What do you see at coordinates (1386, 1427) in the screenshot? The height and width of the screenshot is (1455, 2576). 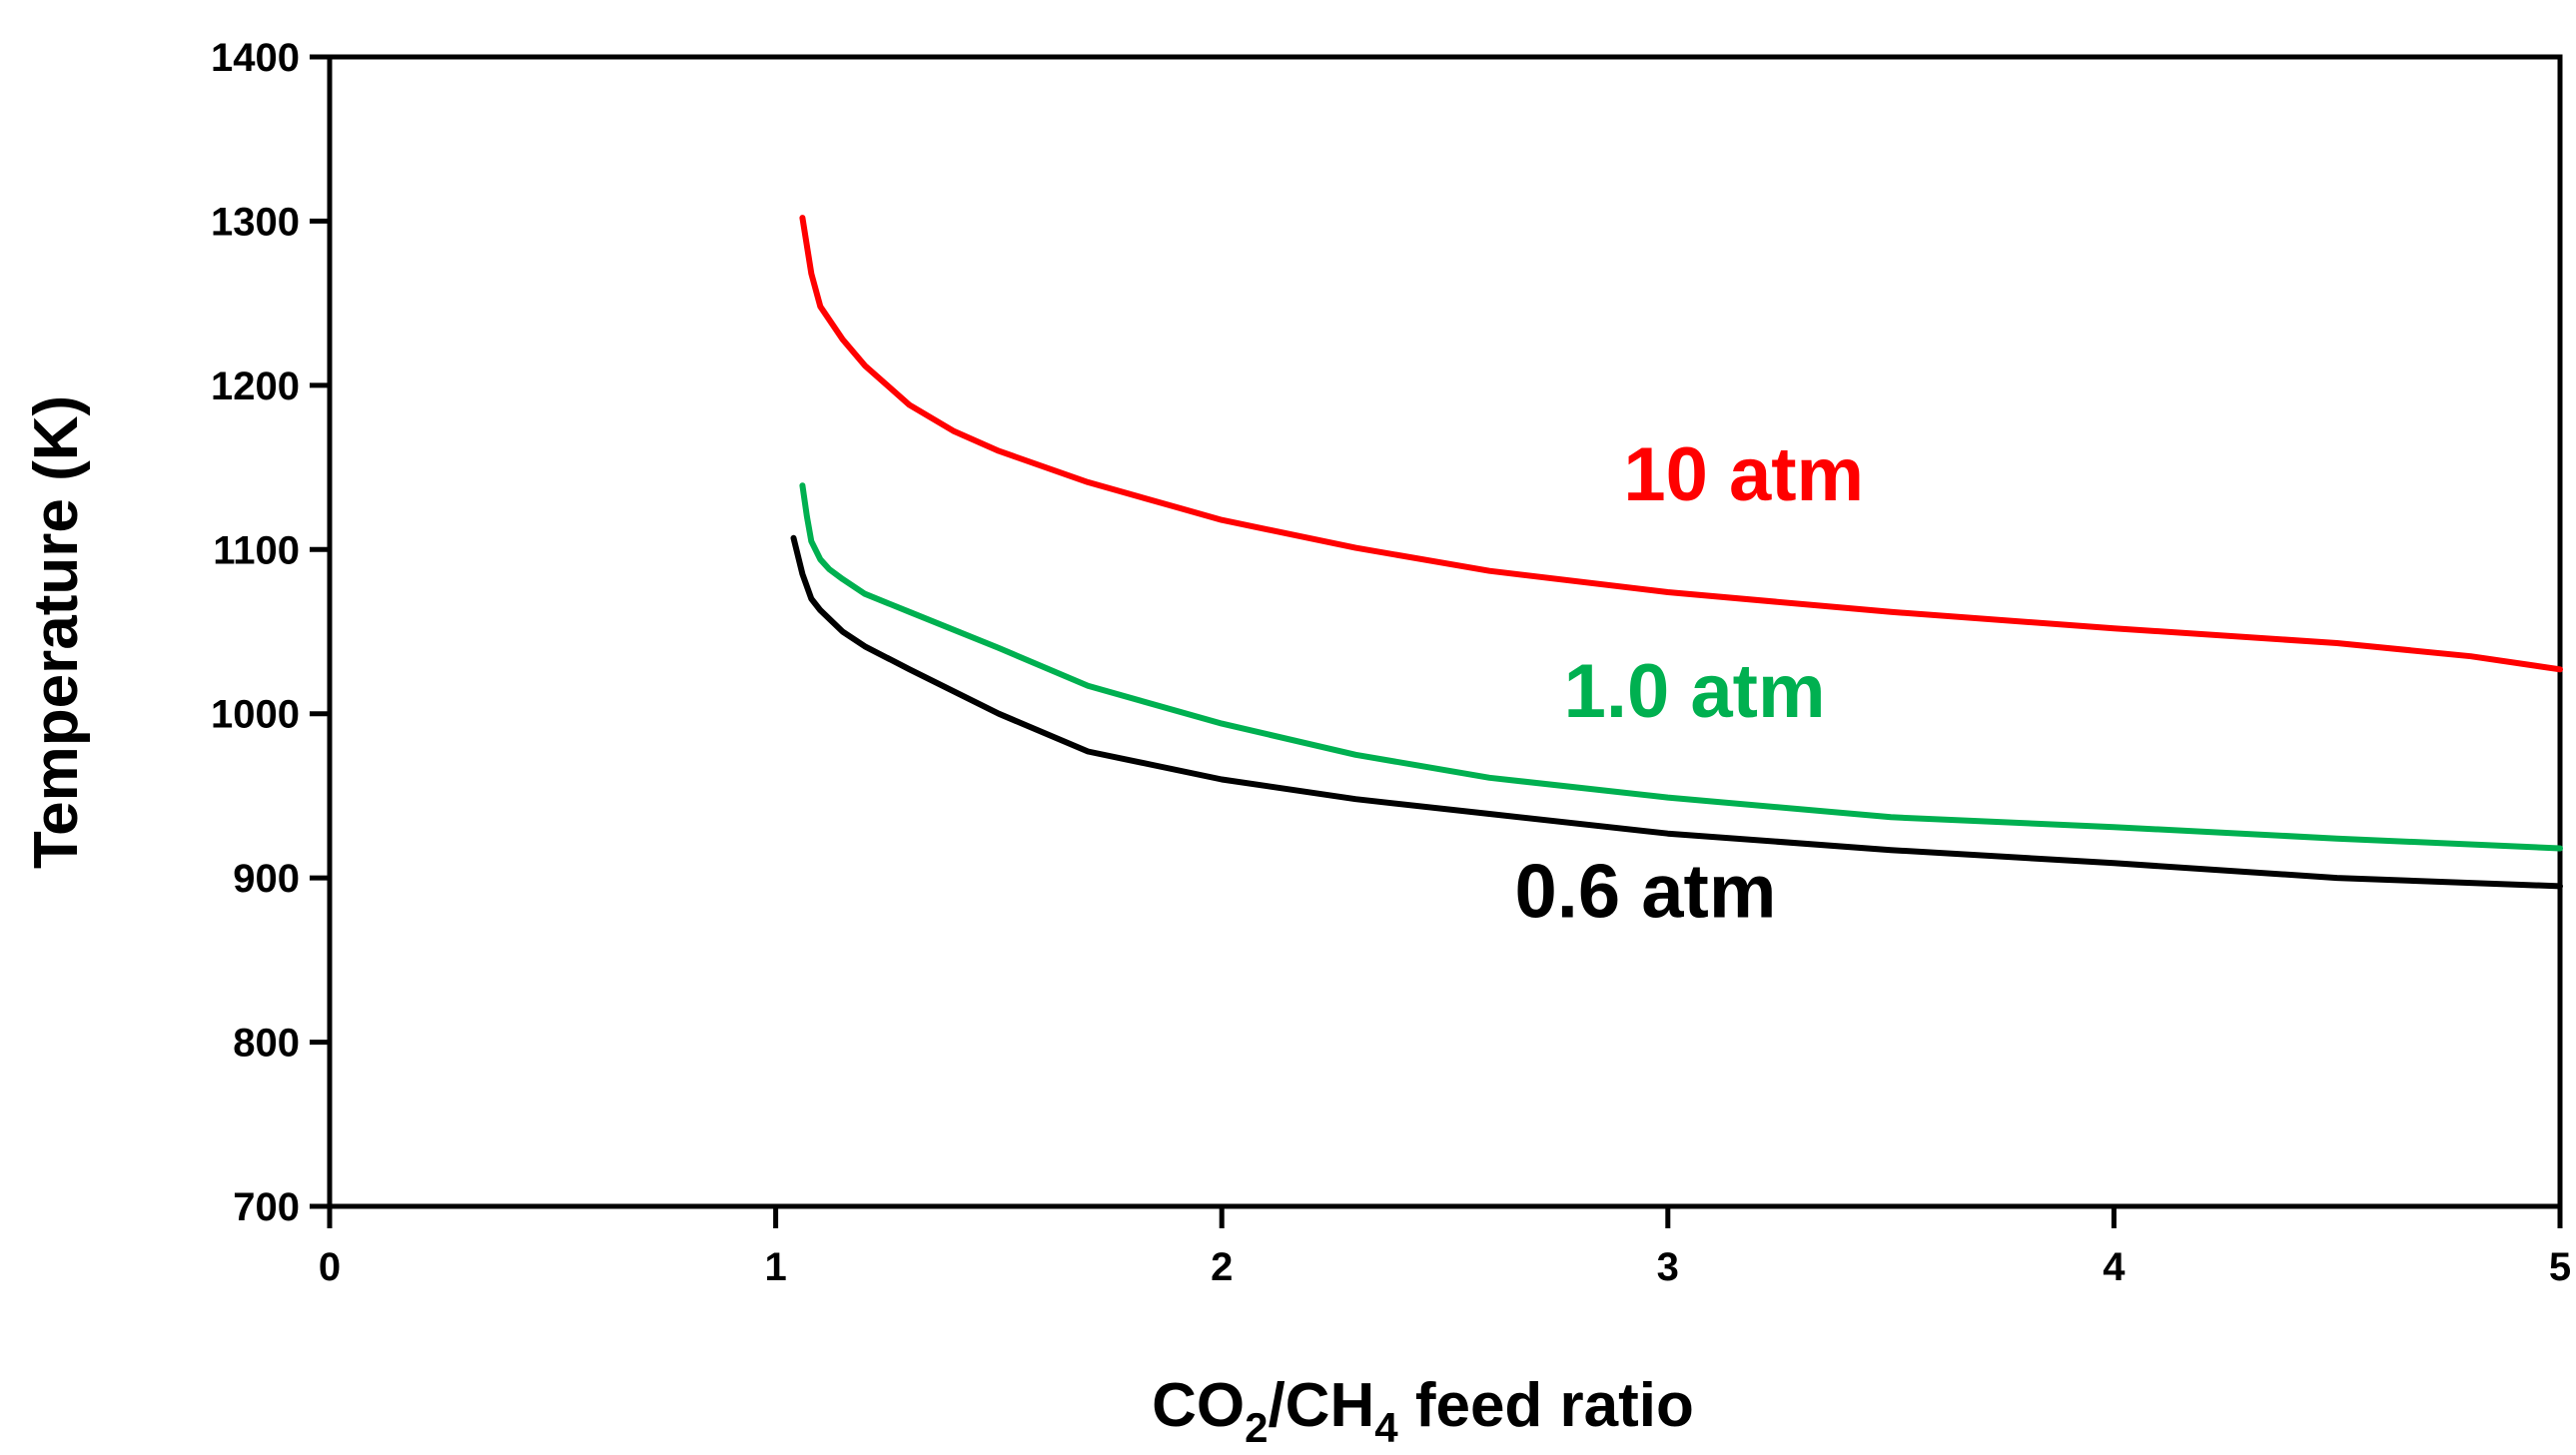 I see `x-axis-title-subscript: 4` at bounding box center [1386, 1427].